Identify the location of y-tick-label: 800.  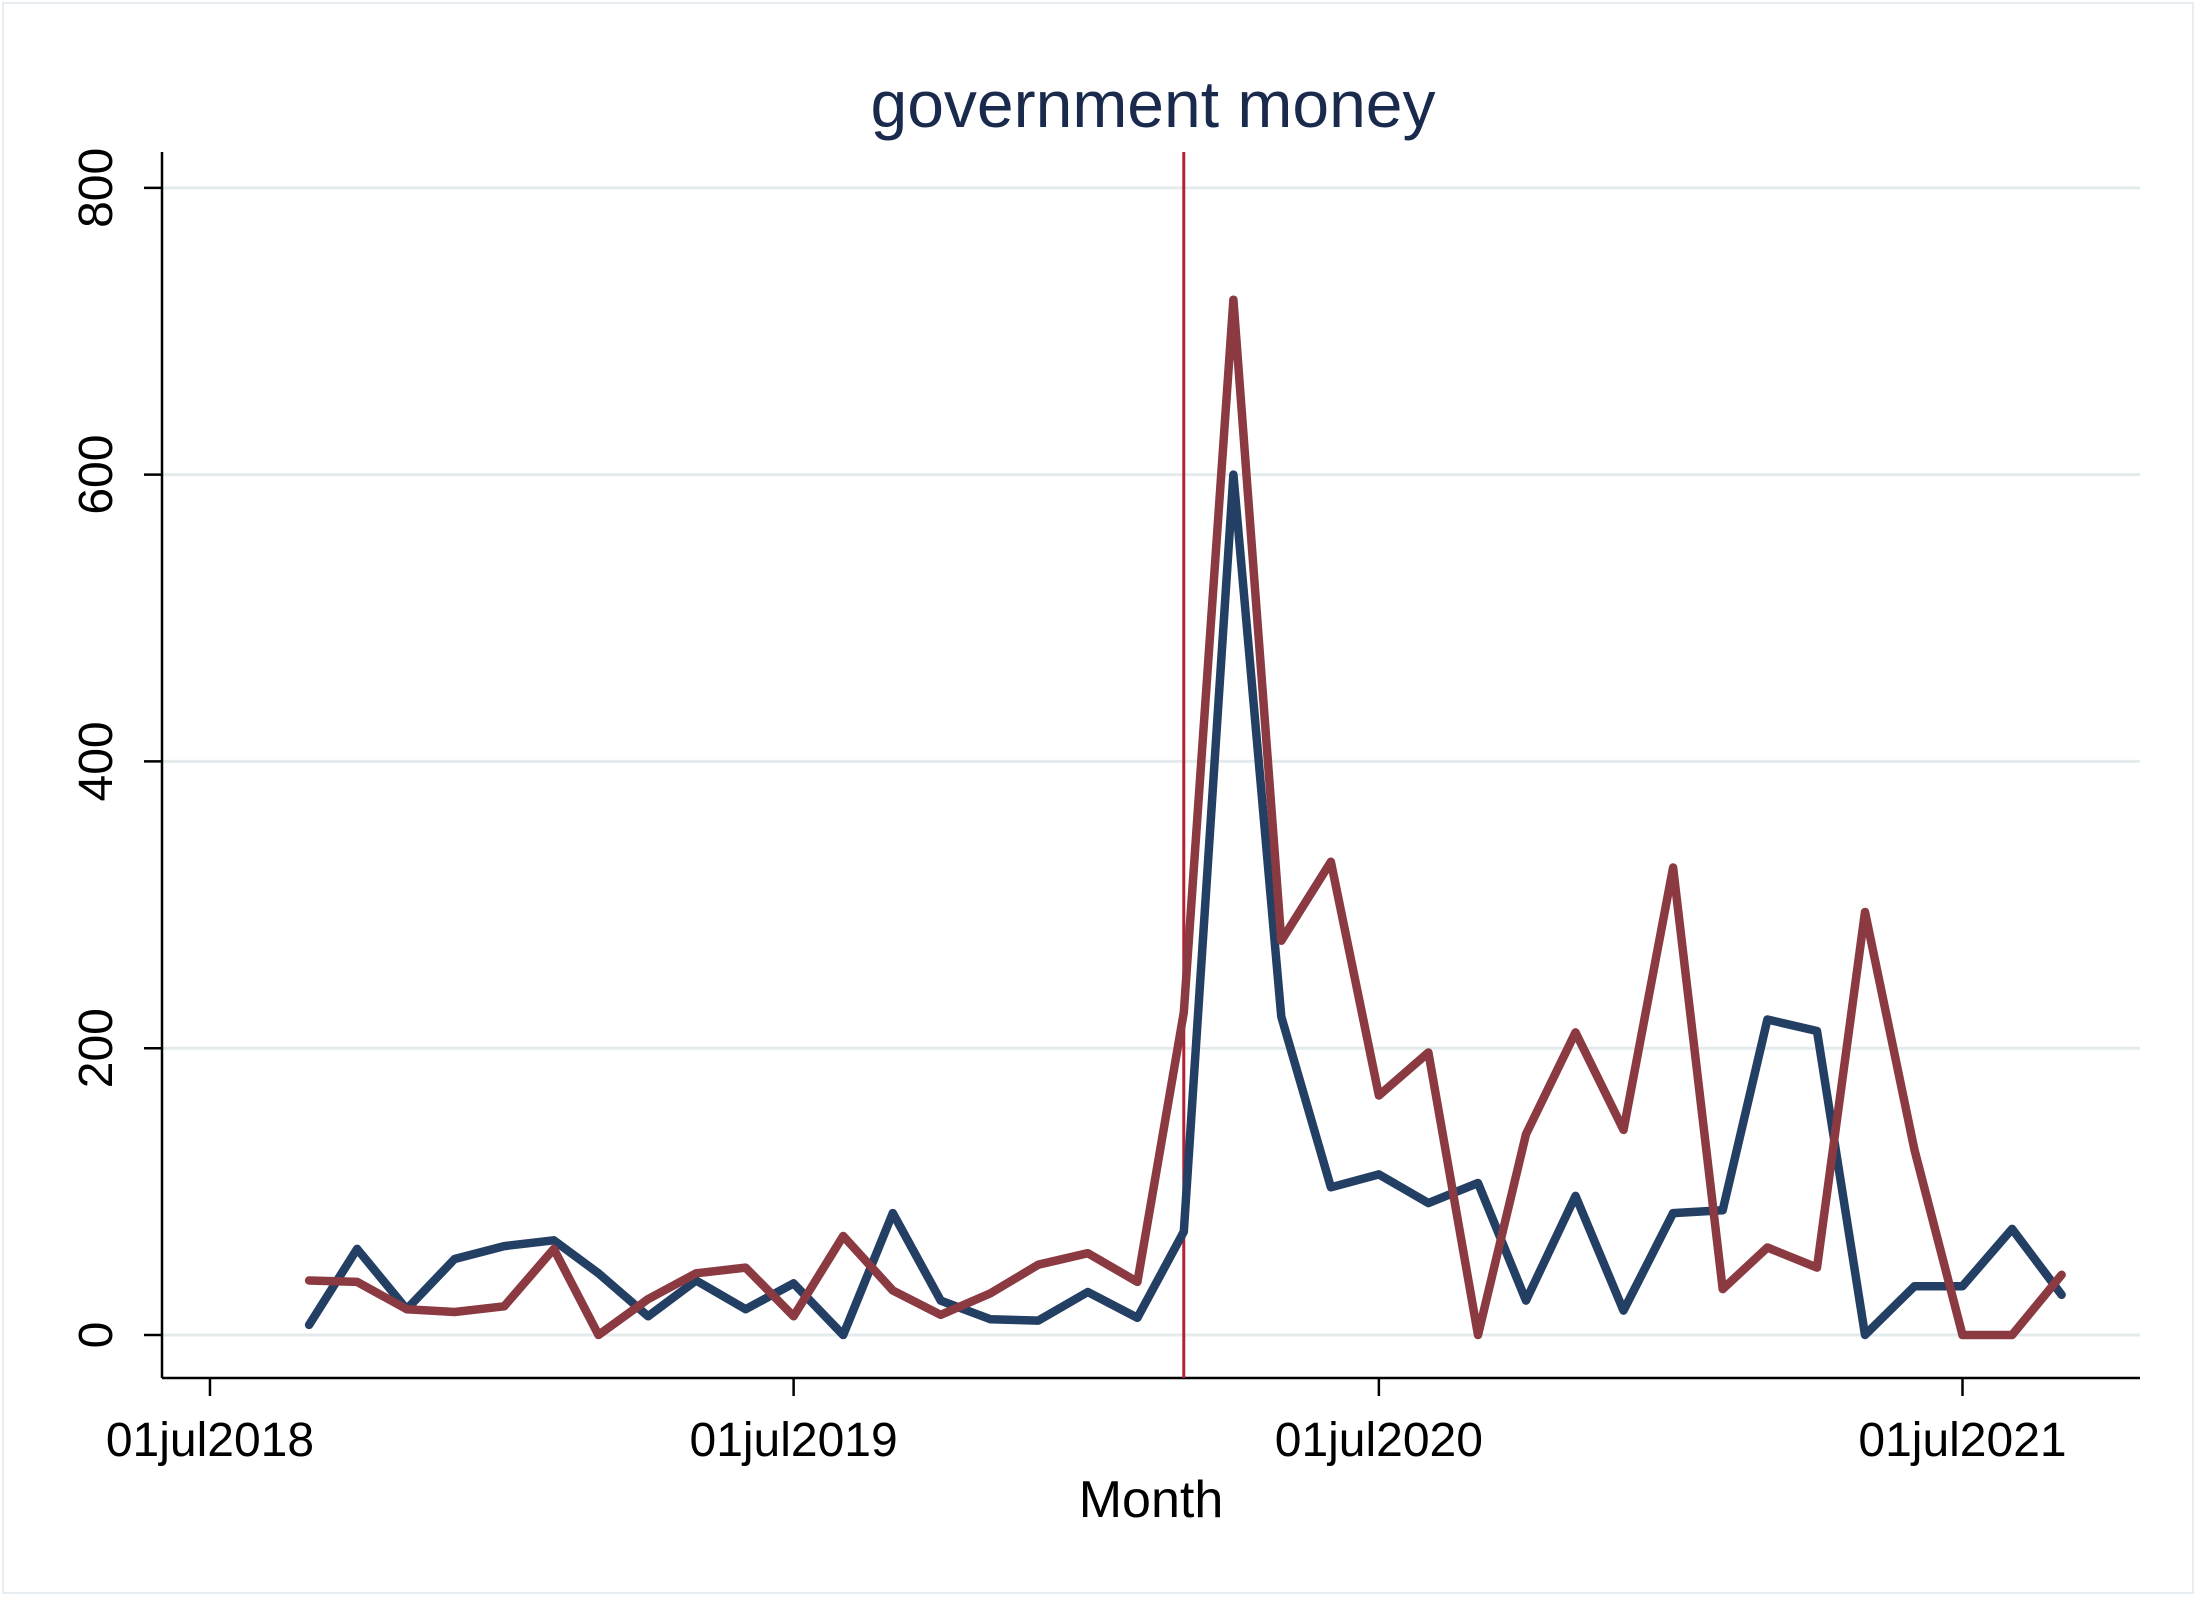
(96, 188).